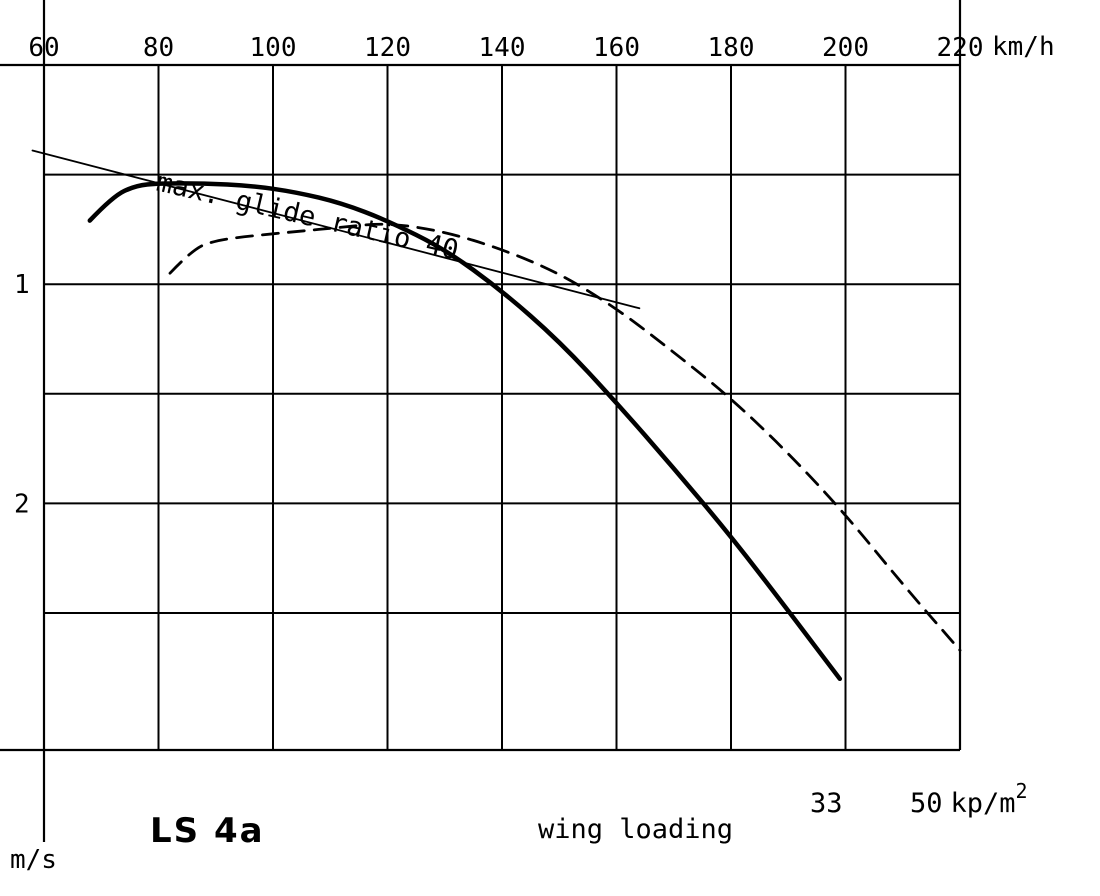 The width and height of the screenshot is (1100, 896). Describe the element at coordinates (307, 217) in the screenshot. I see `glide-ratio-annotation: max. glide ratio 40` at that location.